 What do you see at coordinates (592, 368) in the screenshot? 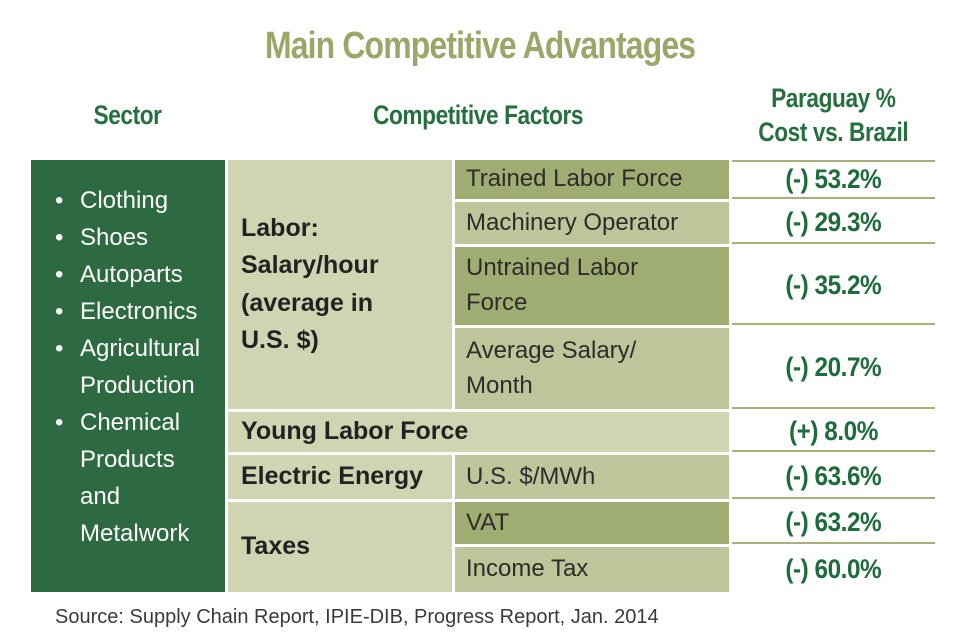
I see `factor-average-salary-month: Average Salary/ Month` at bounding box center [592, 368].